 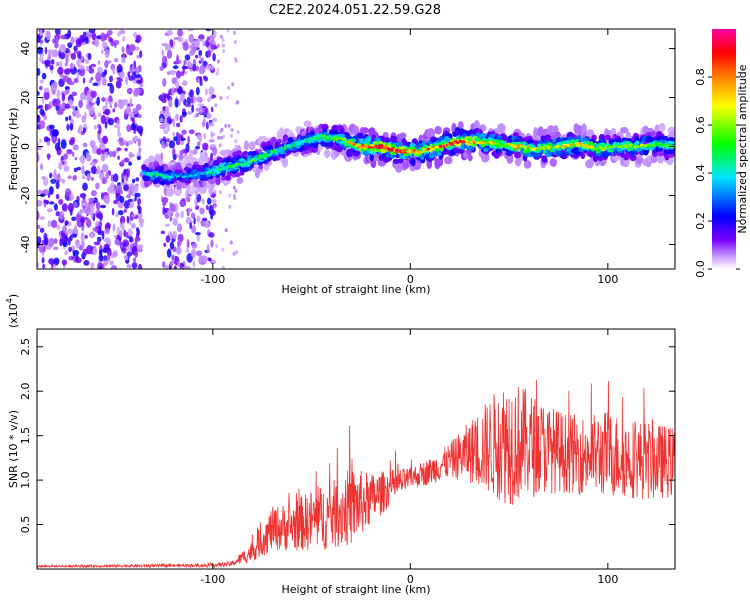 I want to click on snr-scale-label: (x104), so click(x=12, y=311).